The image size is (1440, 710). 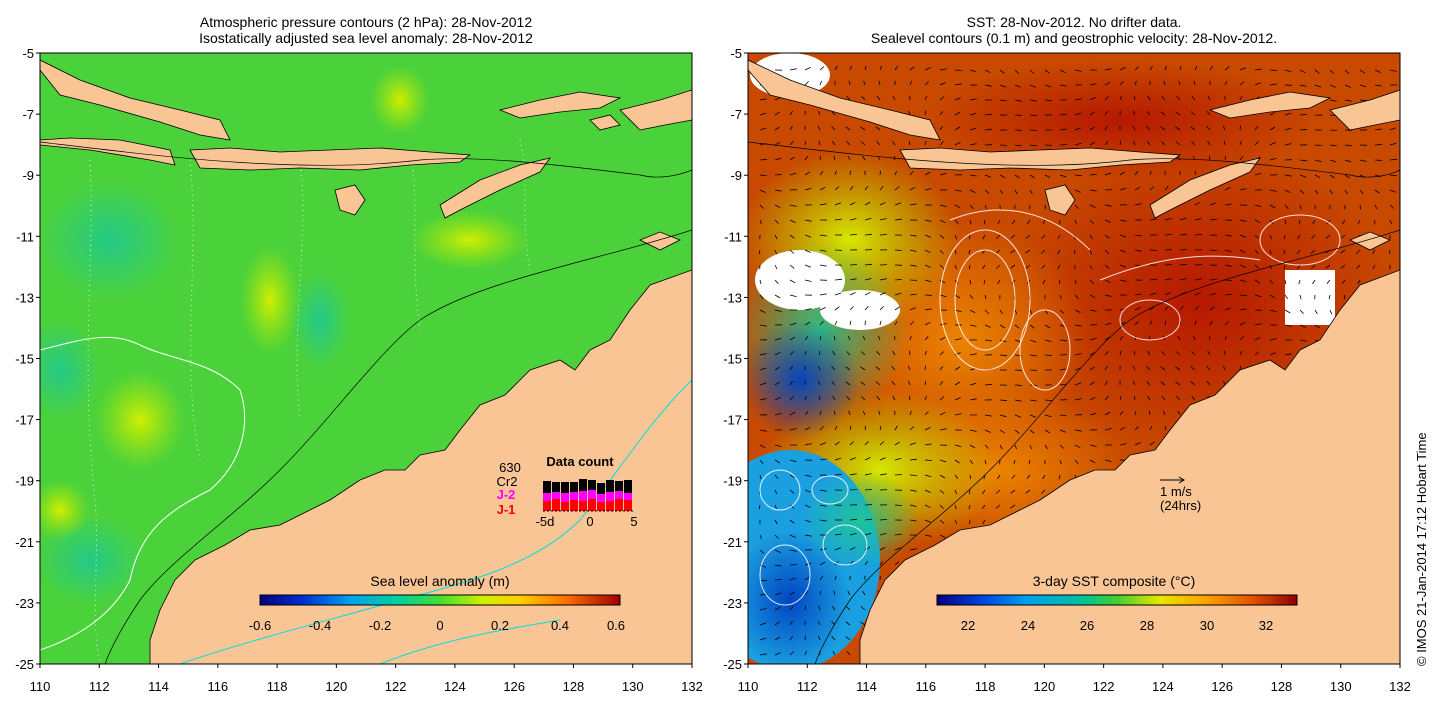 I want to click on sst-tick: 24, so click(x=1028, y=625).